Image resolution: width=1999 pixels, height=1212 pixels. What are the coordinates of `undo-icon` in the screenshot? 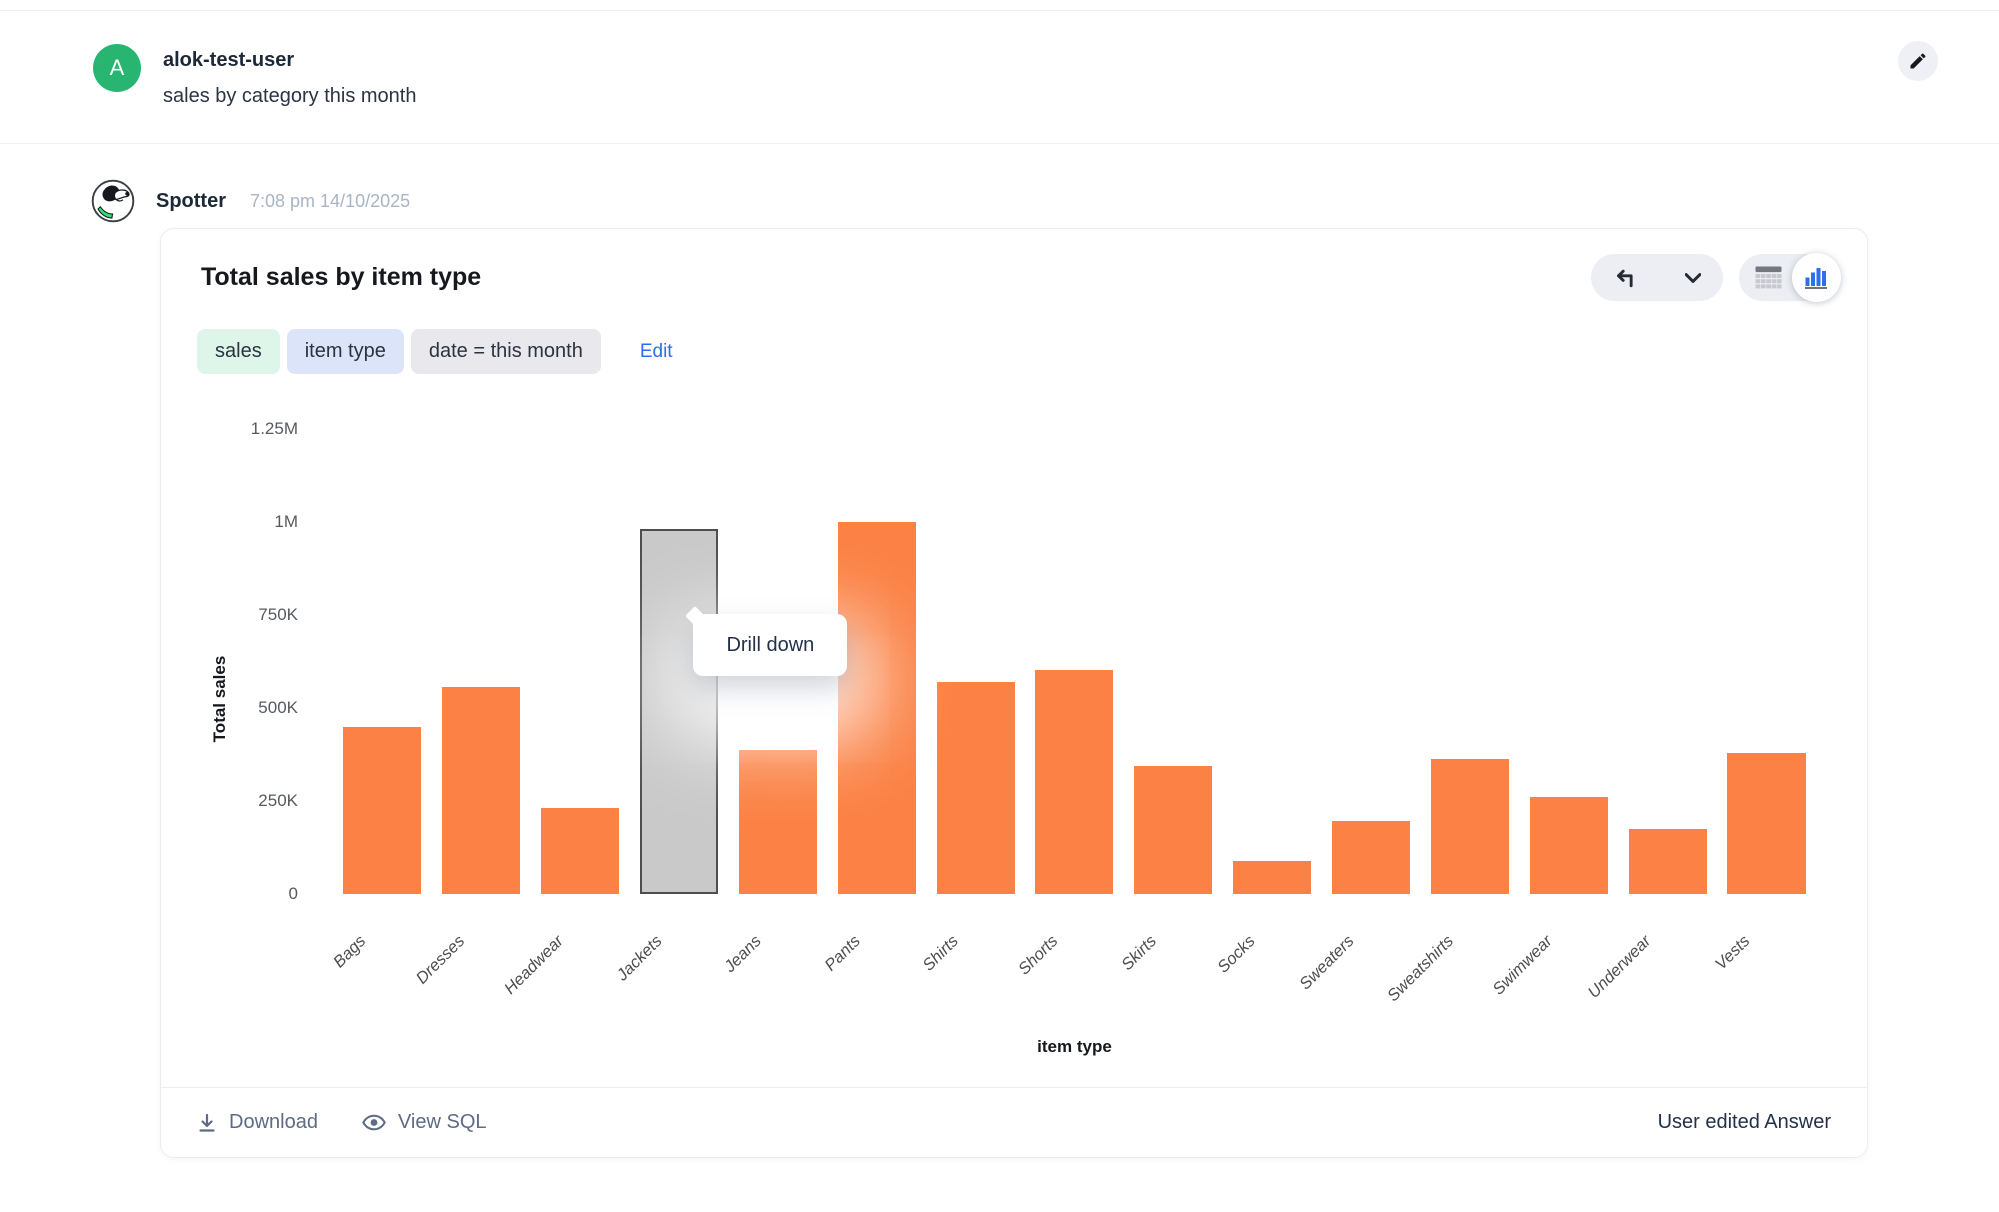 It's located at (1625, 278).